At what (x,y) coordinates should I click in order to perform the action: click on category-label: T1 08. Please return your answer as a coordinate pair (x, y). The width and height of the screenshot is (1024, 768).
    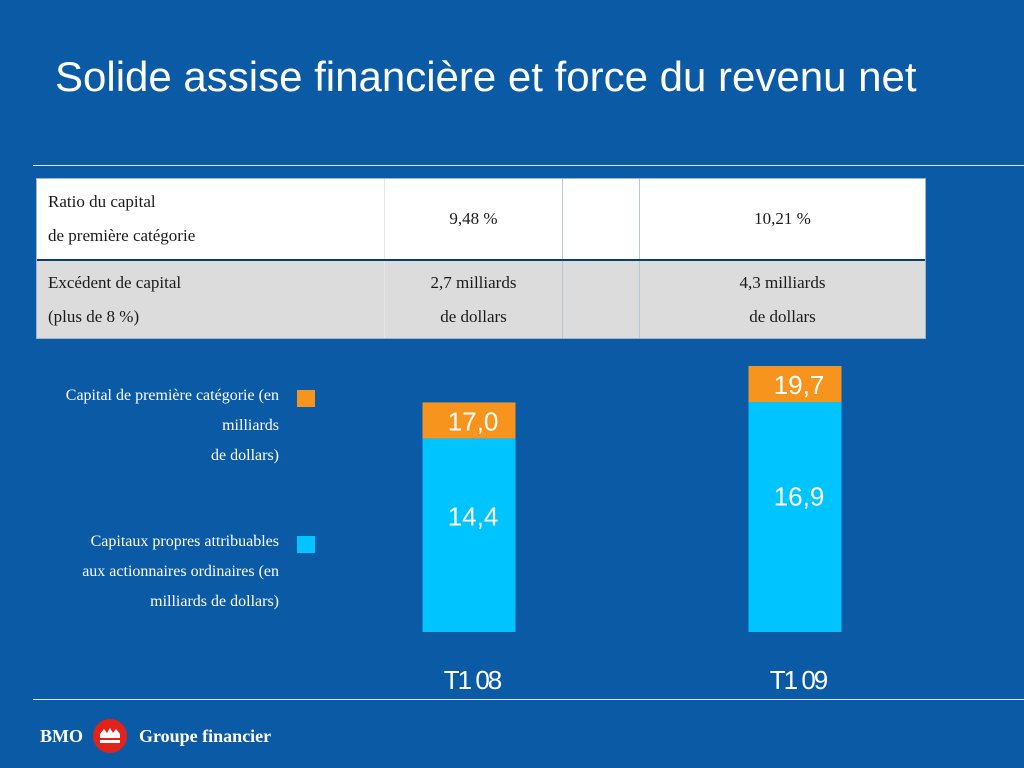
    Looking at the image, I should click on (473, 680).